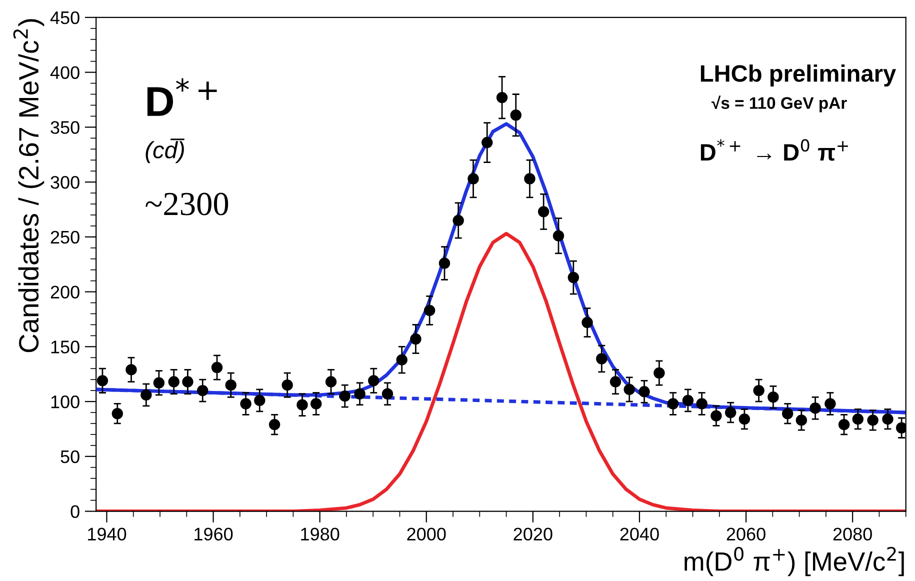 The width and height of the screenshot is (915, 581). I want to click on x-tick-label: 1980, so click(320, 534).